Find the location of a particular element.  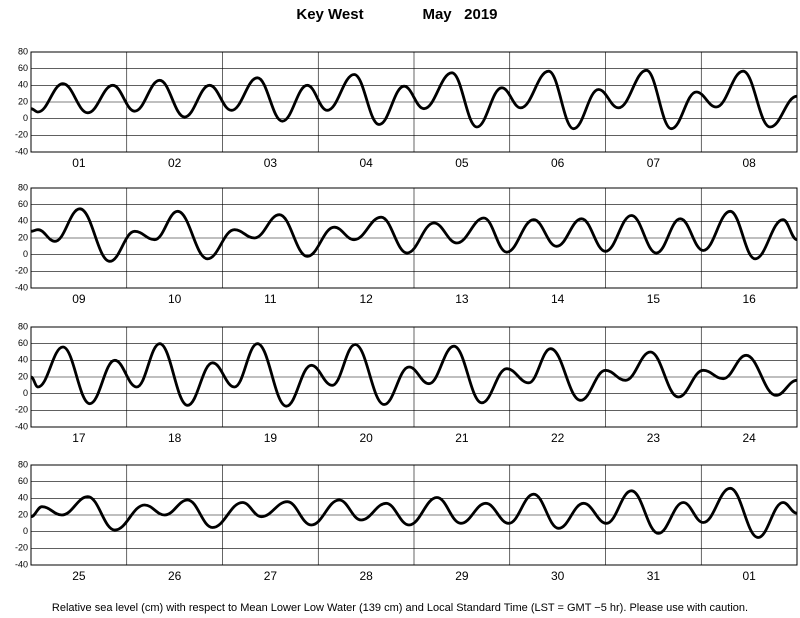

day-label: 21 is located at coordinates (462, 438).